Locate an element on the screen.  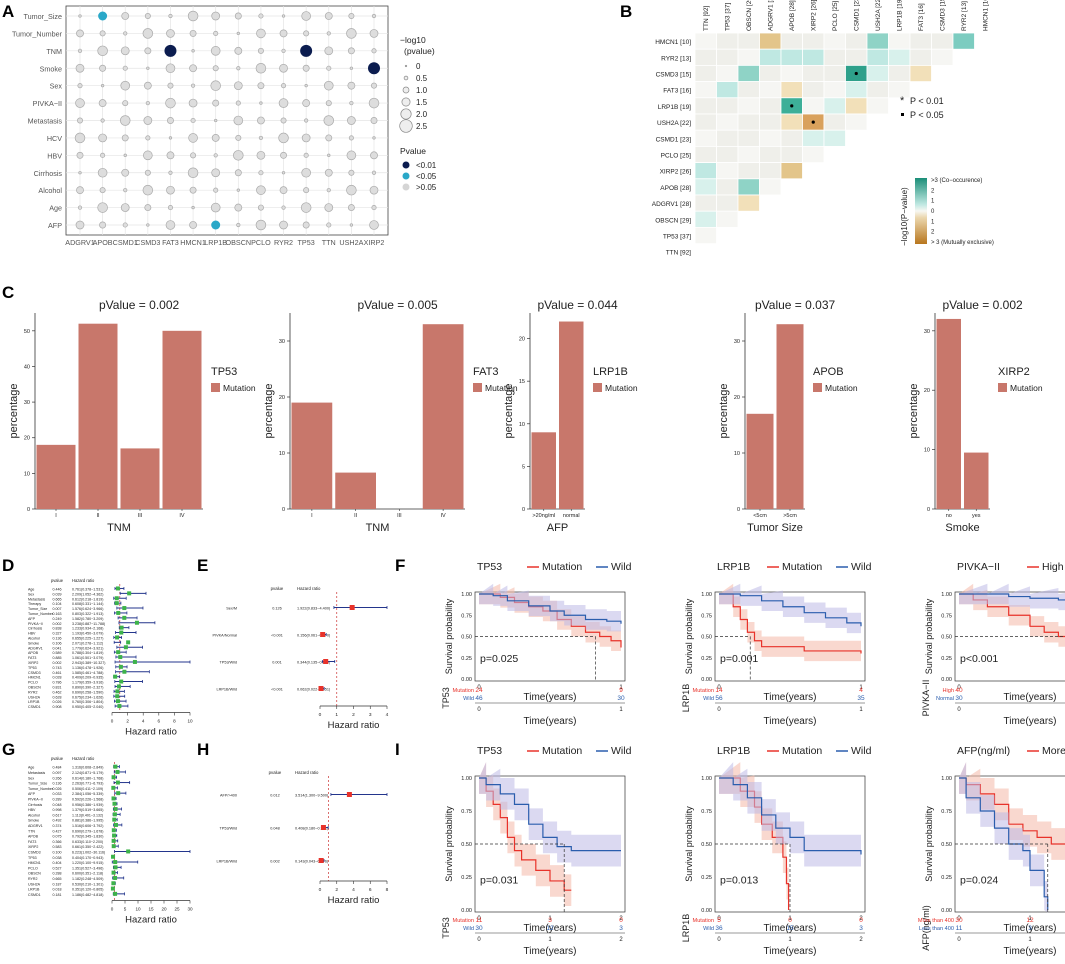
forest-pvalue: 0.075 is located at coordinates (57, 837).